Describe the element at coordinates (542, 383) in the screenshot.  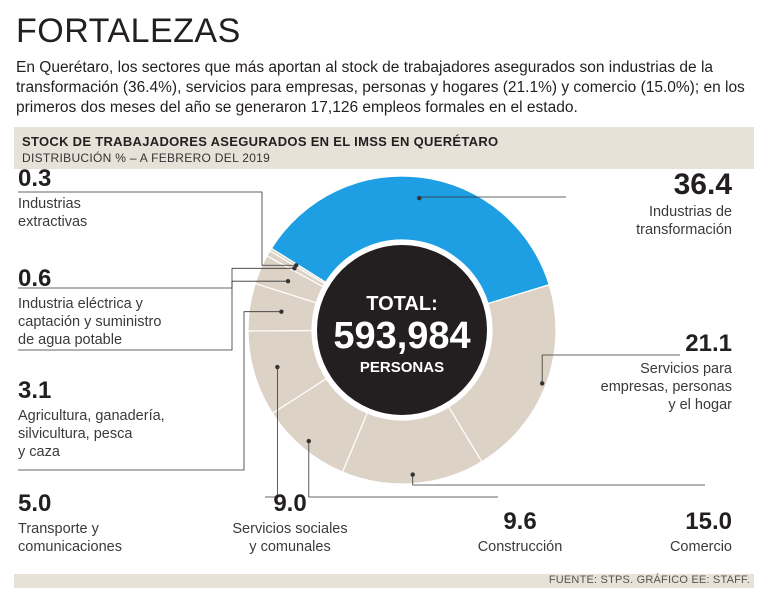
I see `dot-servicios-para-empresas-personas-y-el-hogar` at that location.